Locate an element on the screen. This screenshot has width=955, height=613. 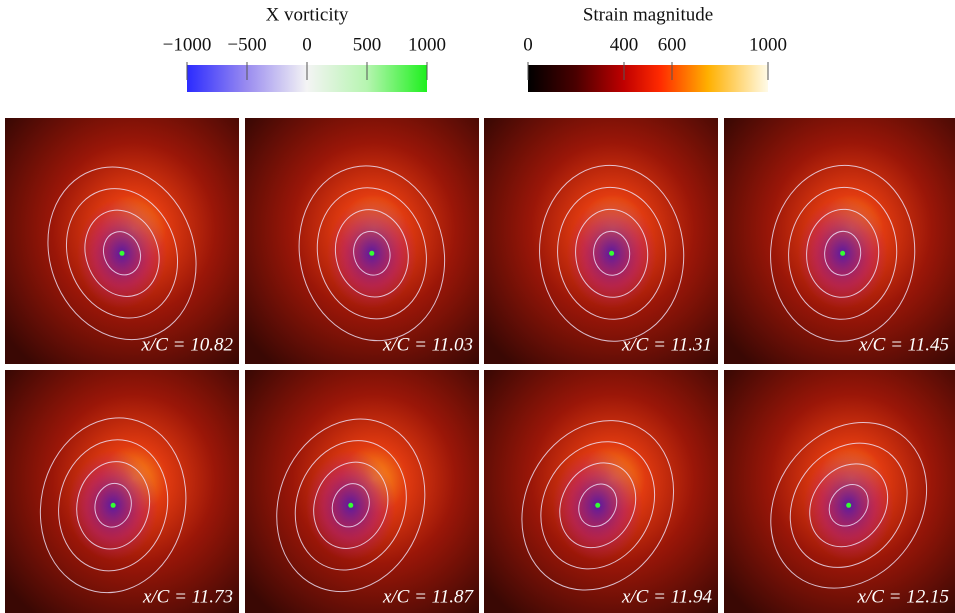
strain-colorbar is located at coordinates (648, 78).